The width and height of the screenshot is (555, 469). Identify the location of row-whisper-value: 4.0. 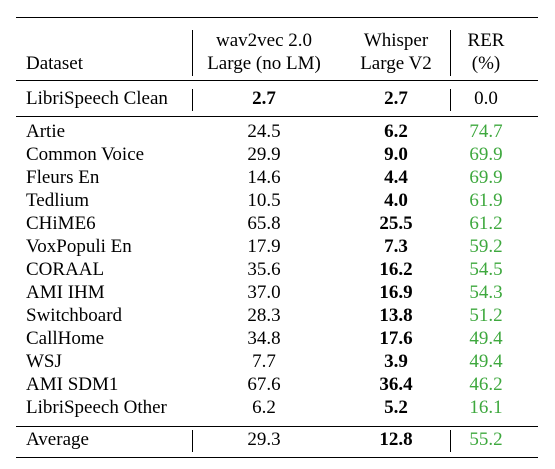
(396, 200).